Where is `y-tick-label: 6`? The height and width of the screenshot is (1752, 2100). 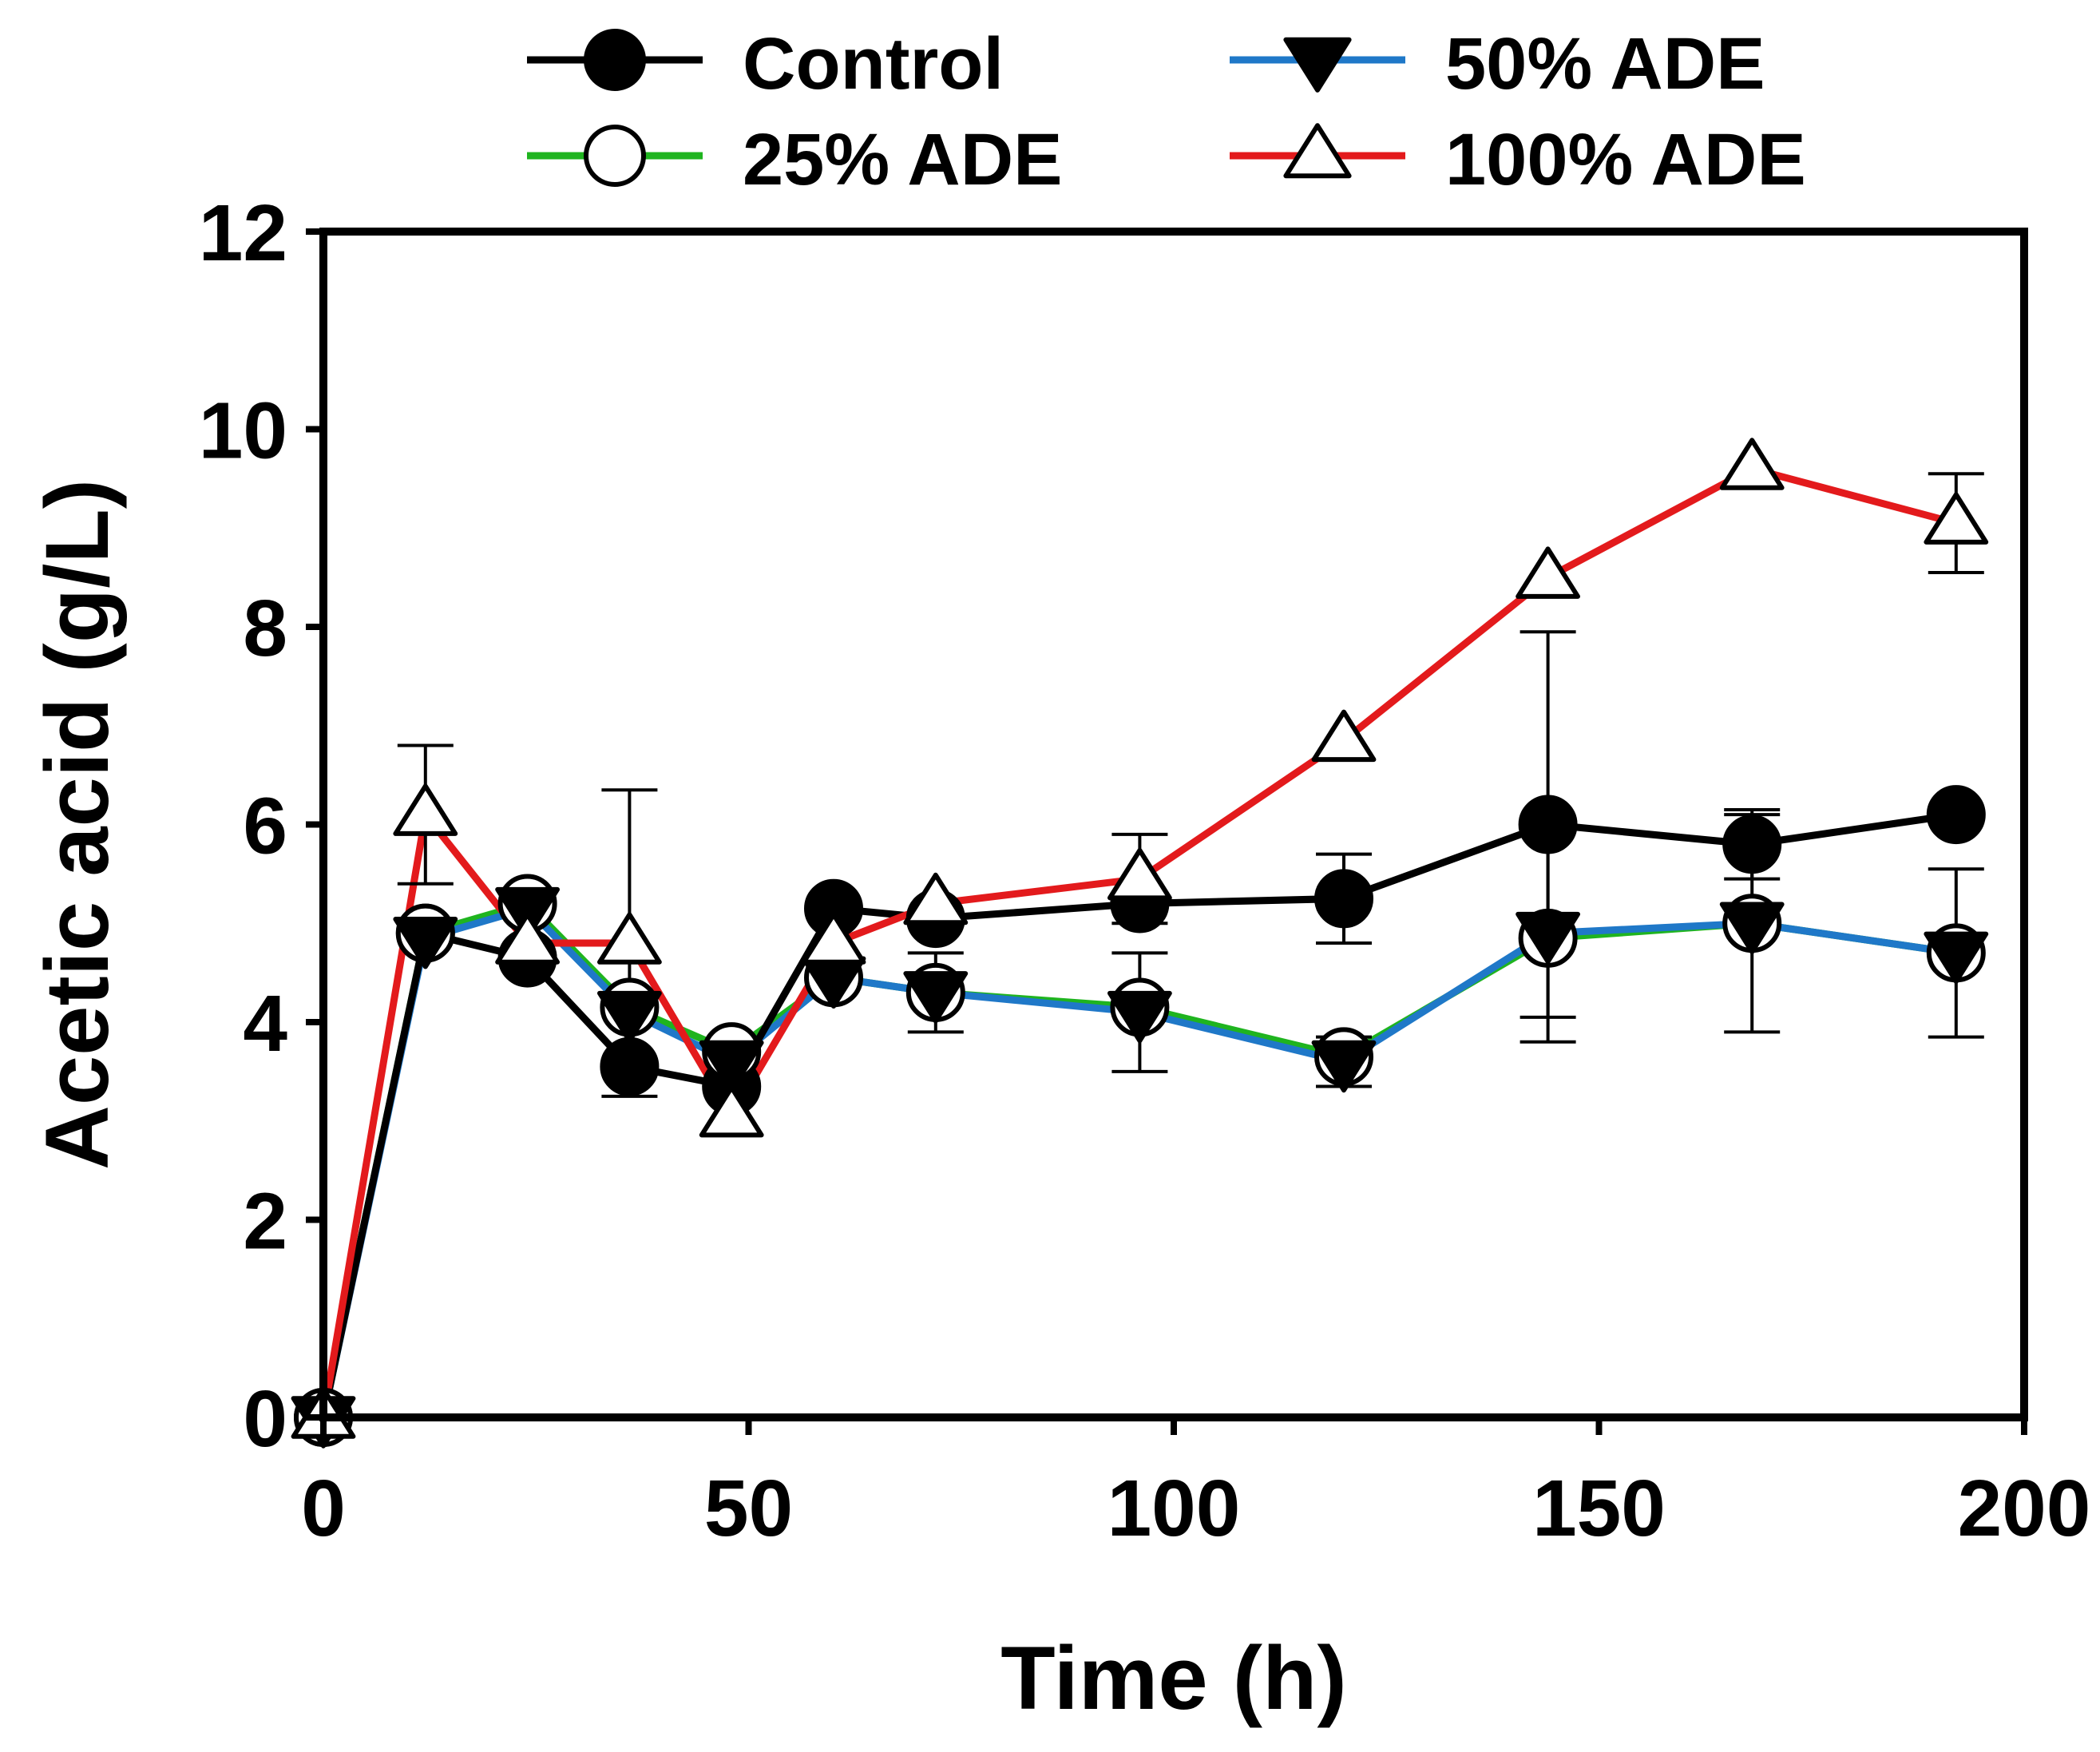 y-tick-label: 6 is located at coordinates (265, 827).